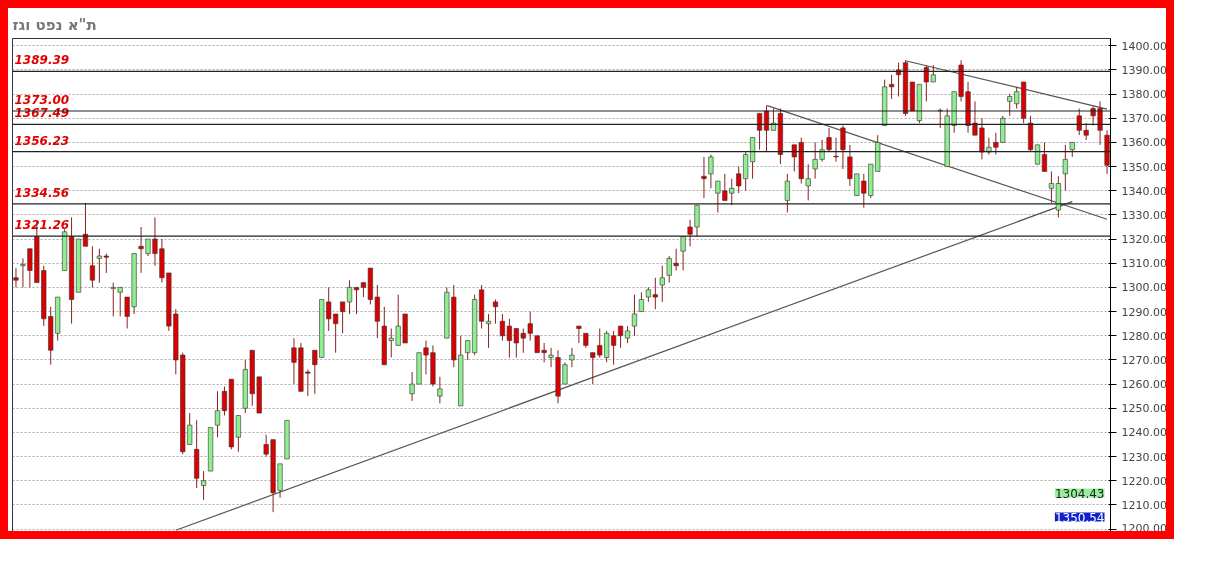 Image resolution: width=1206 pixels, height=571 pixels. What do you see at coordinates (42, 192) in the screenshot?
I see `ref-line-label: 1334.56` at bounding box center [42, 192].